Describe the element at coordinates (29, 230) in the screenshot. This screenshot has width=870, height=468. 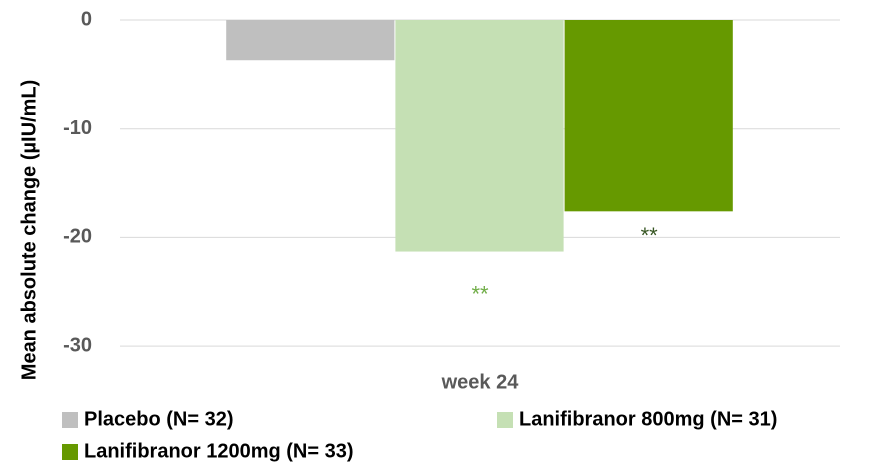
I see `y-axis-label: Mean absolute change (µIU/mL)` at that location.